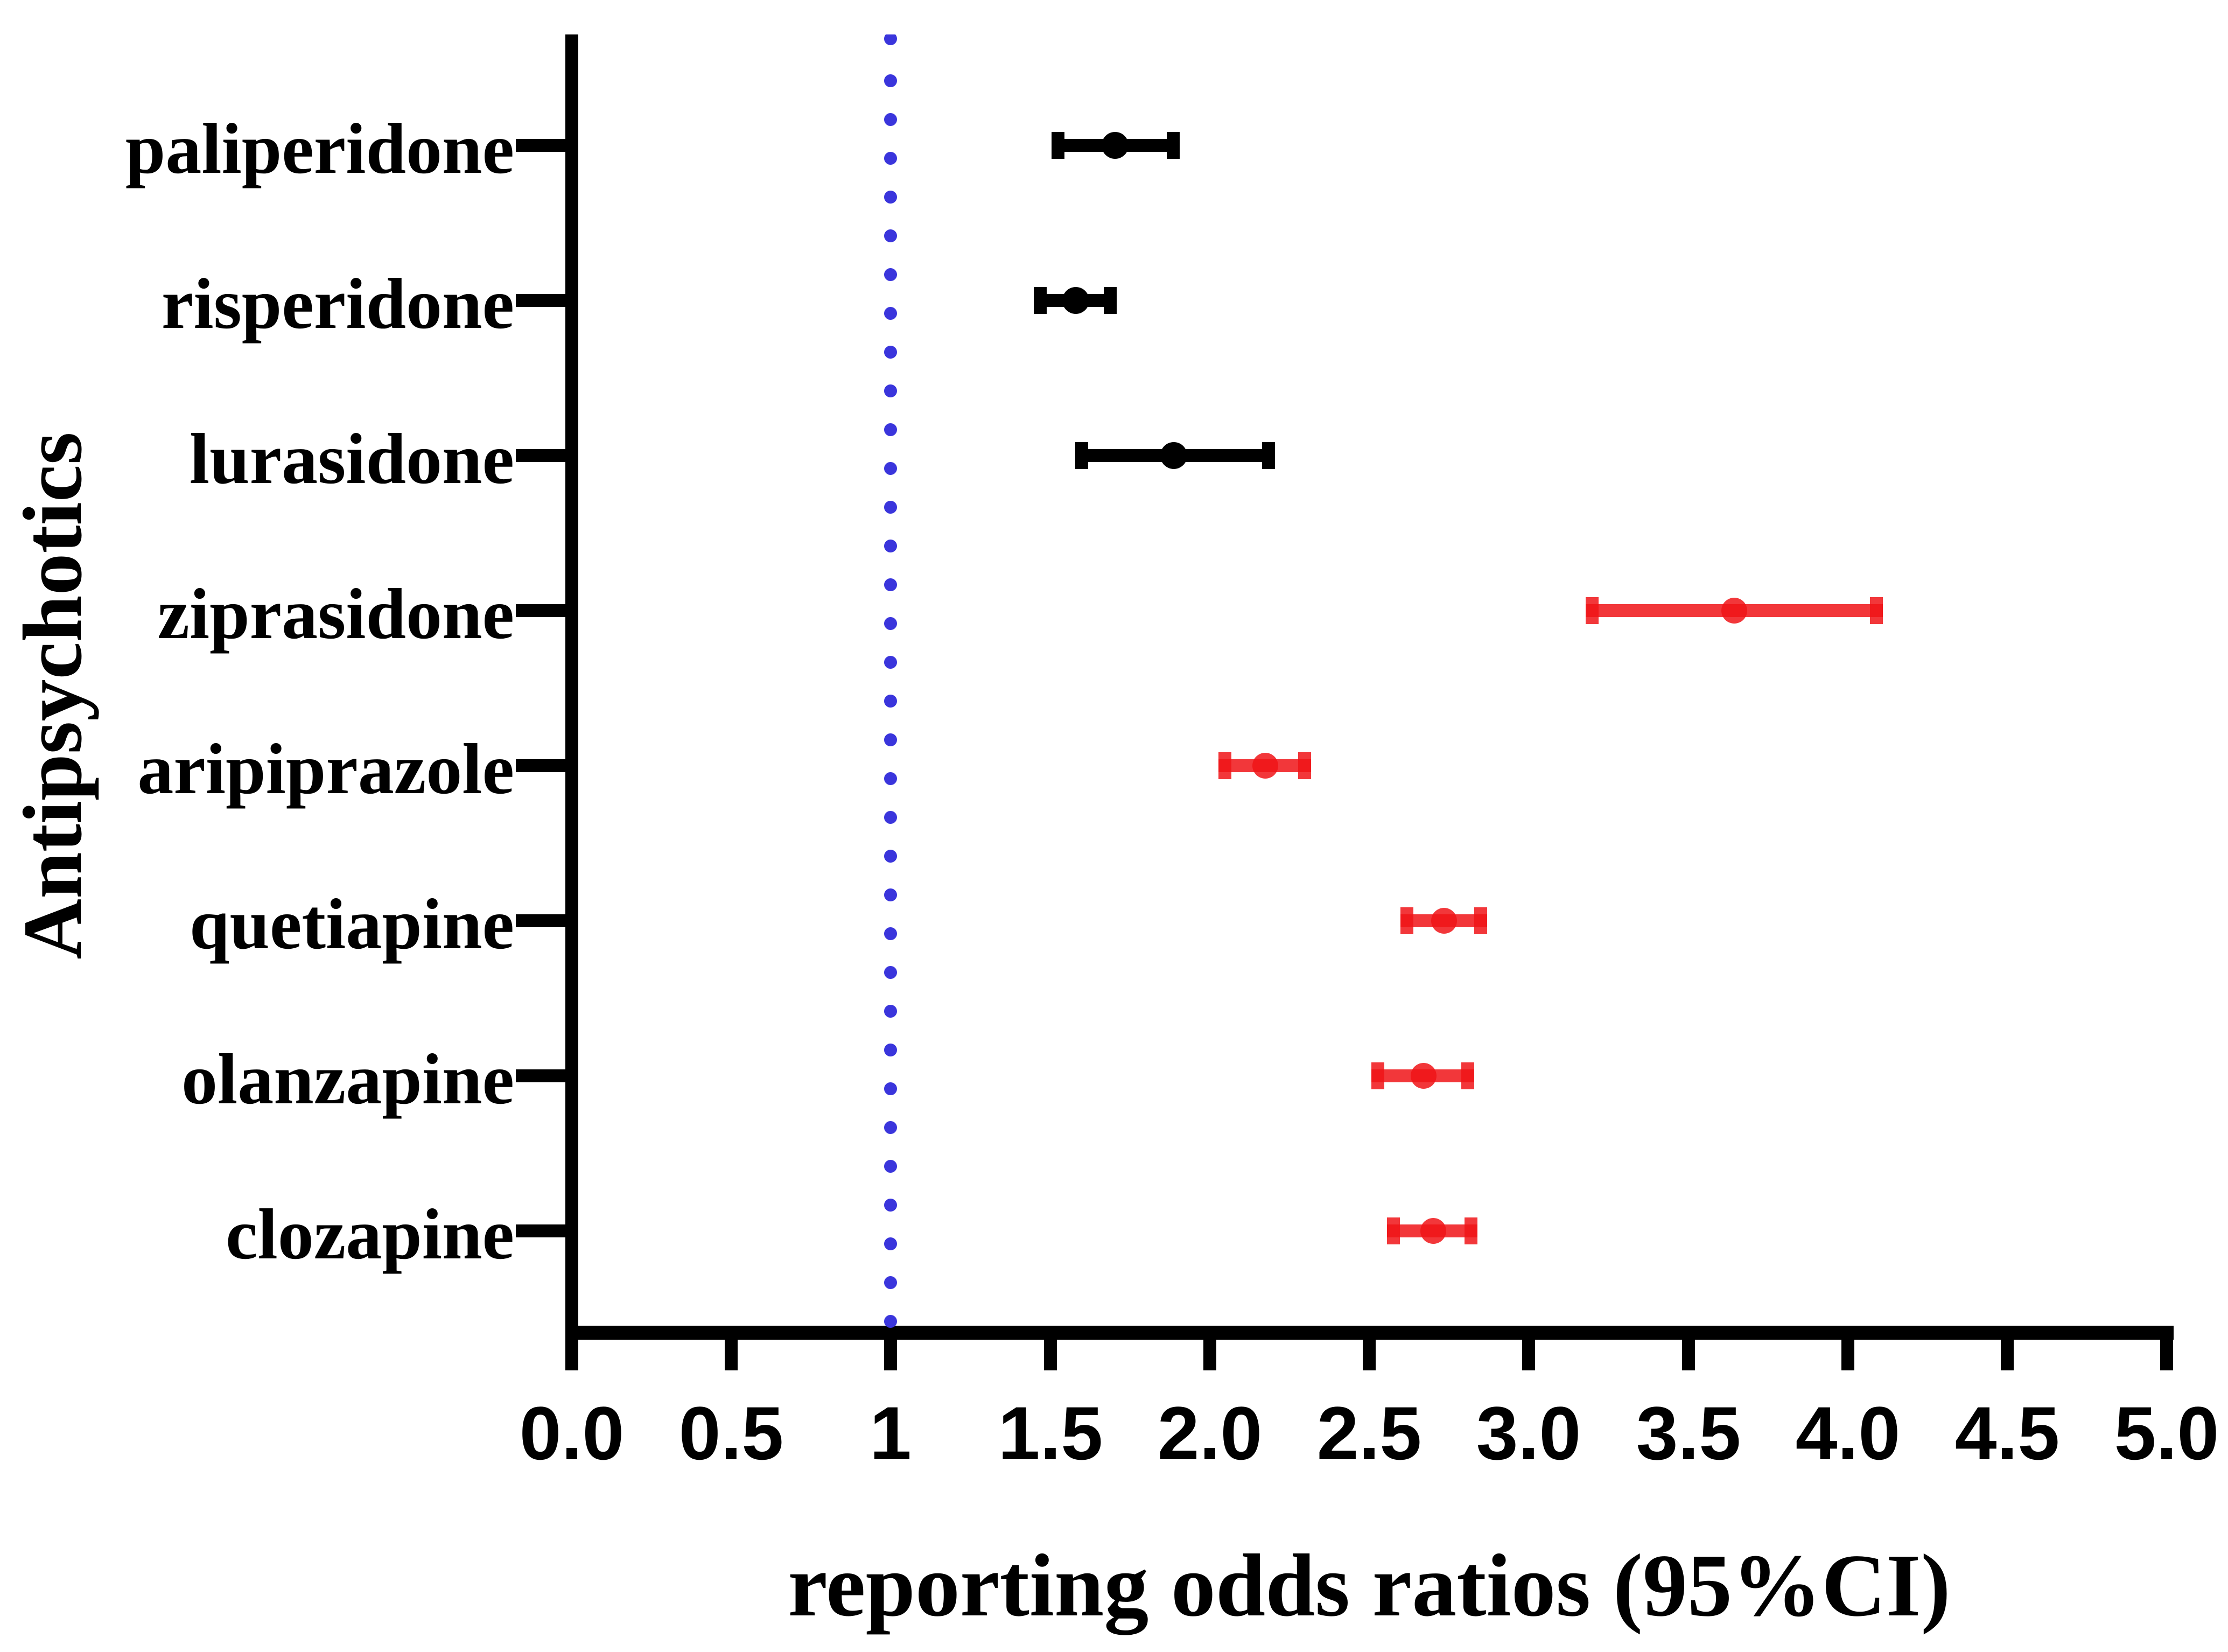  What do you see at coordinates (1688, 1433) in the screenshot?
I see `svg-text: 3.5` at bounding box center [1688, 1433].